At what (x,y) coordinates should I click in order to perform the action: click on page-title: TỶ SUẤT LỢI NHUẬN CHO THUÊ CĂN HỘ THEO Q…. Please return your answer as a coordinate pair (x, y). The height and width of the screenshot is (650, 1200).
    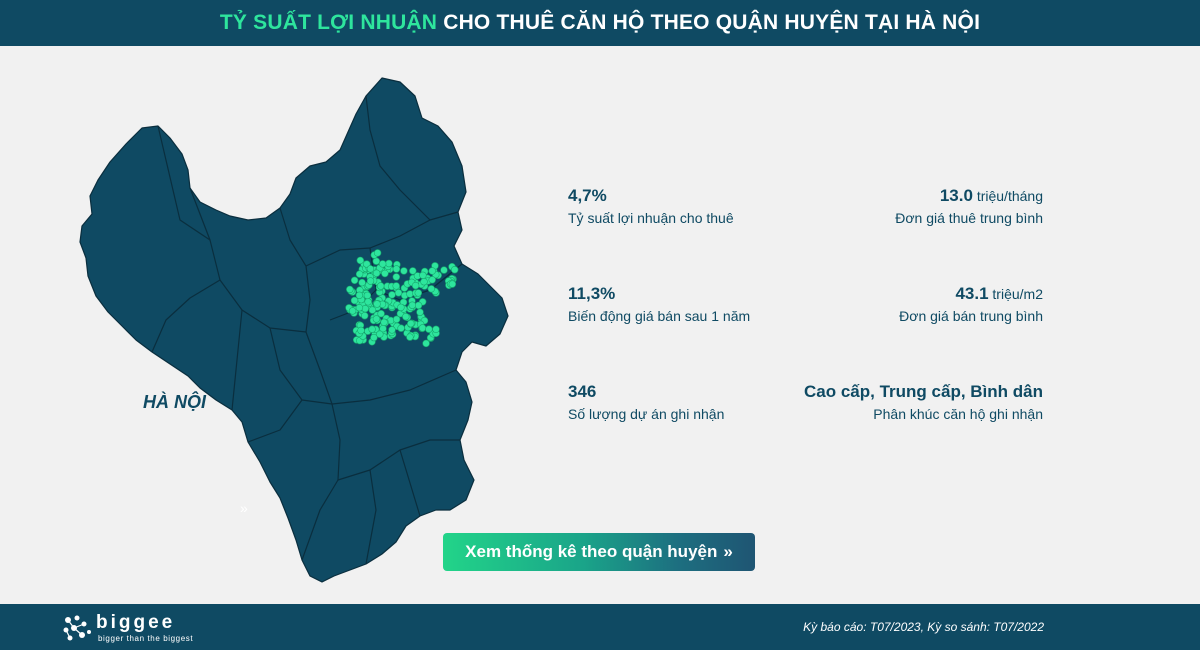
    Looking at the image, I should click on (600, 23).